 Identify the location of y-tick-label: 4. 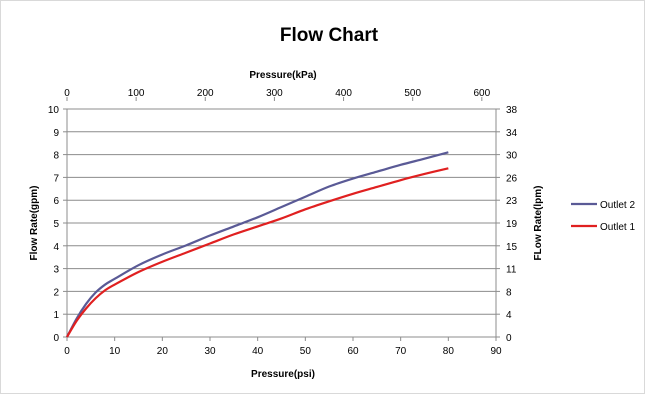
(56, 247).